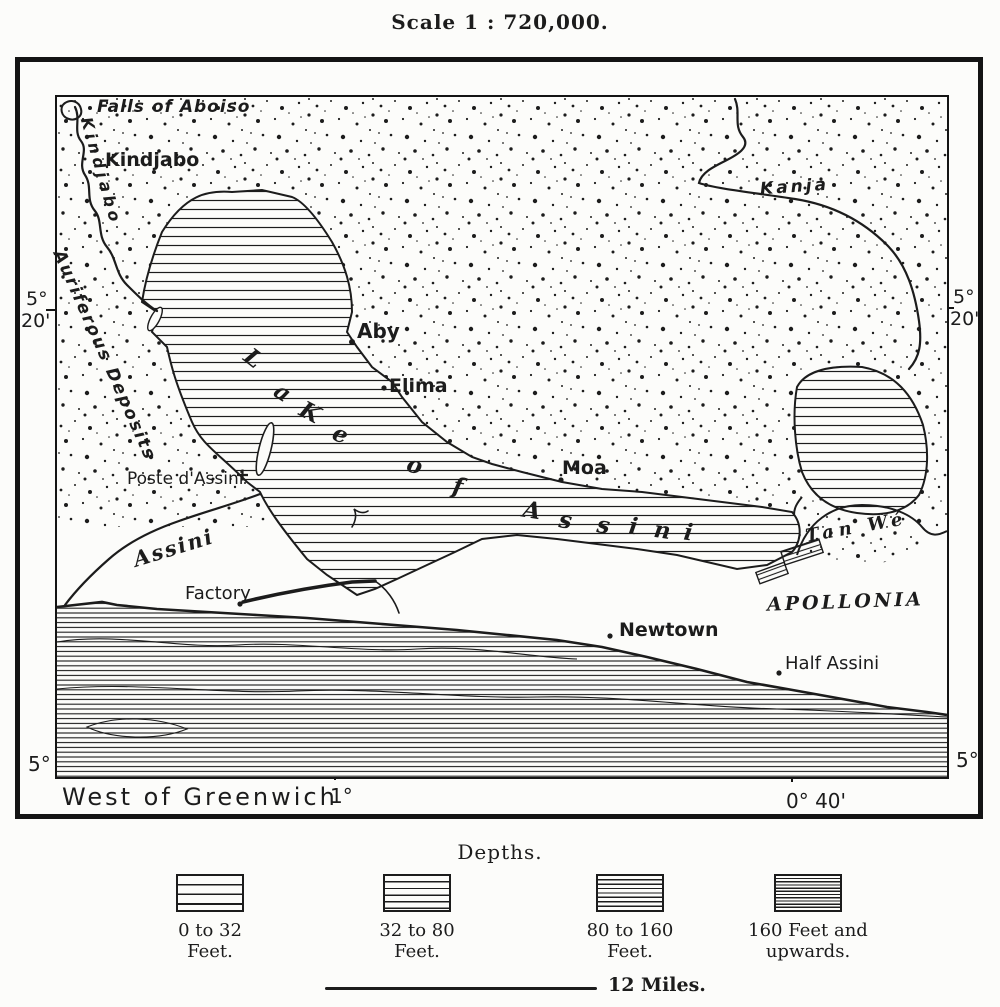 The image size is (1000, 1007). Describe the element at coordinates (965, 319) in the screenshot. I see `lat-label-right-min: 20'` at that location.